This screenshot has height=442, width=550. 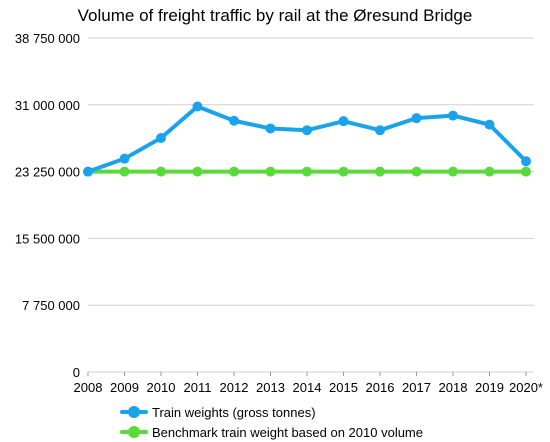 I want to click on x-tick-label: 2014, so click(x=307, y=387).